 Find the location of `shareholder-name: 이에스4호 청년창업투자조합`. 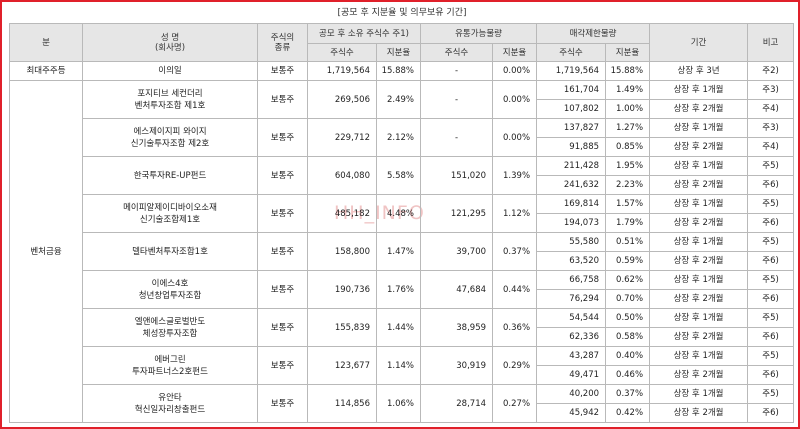

shareholder-name: 이에스4호 청년창업투자조합 is located at coordinates (170, 289).